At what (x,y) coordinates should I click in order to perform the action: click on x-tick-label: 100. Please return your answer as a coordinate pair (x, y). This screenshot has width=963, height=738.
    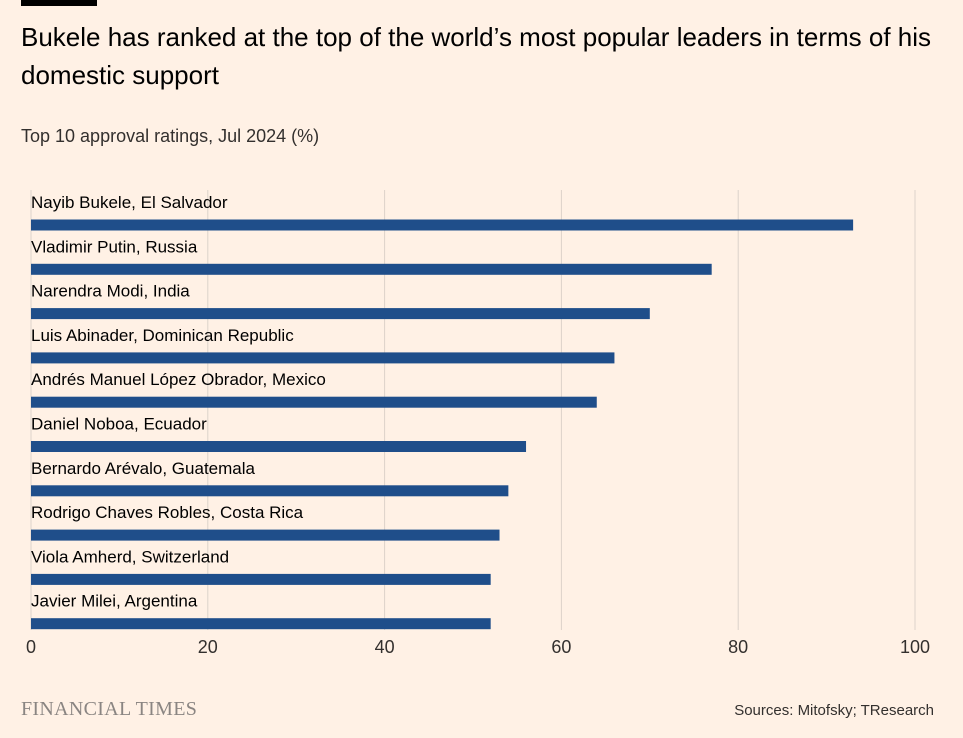
    Looking at the image, I should click on (915, 647).